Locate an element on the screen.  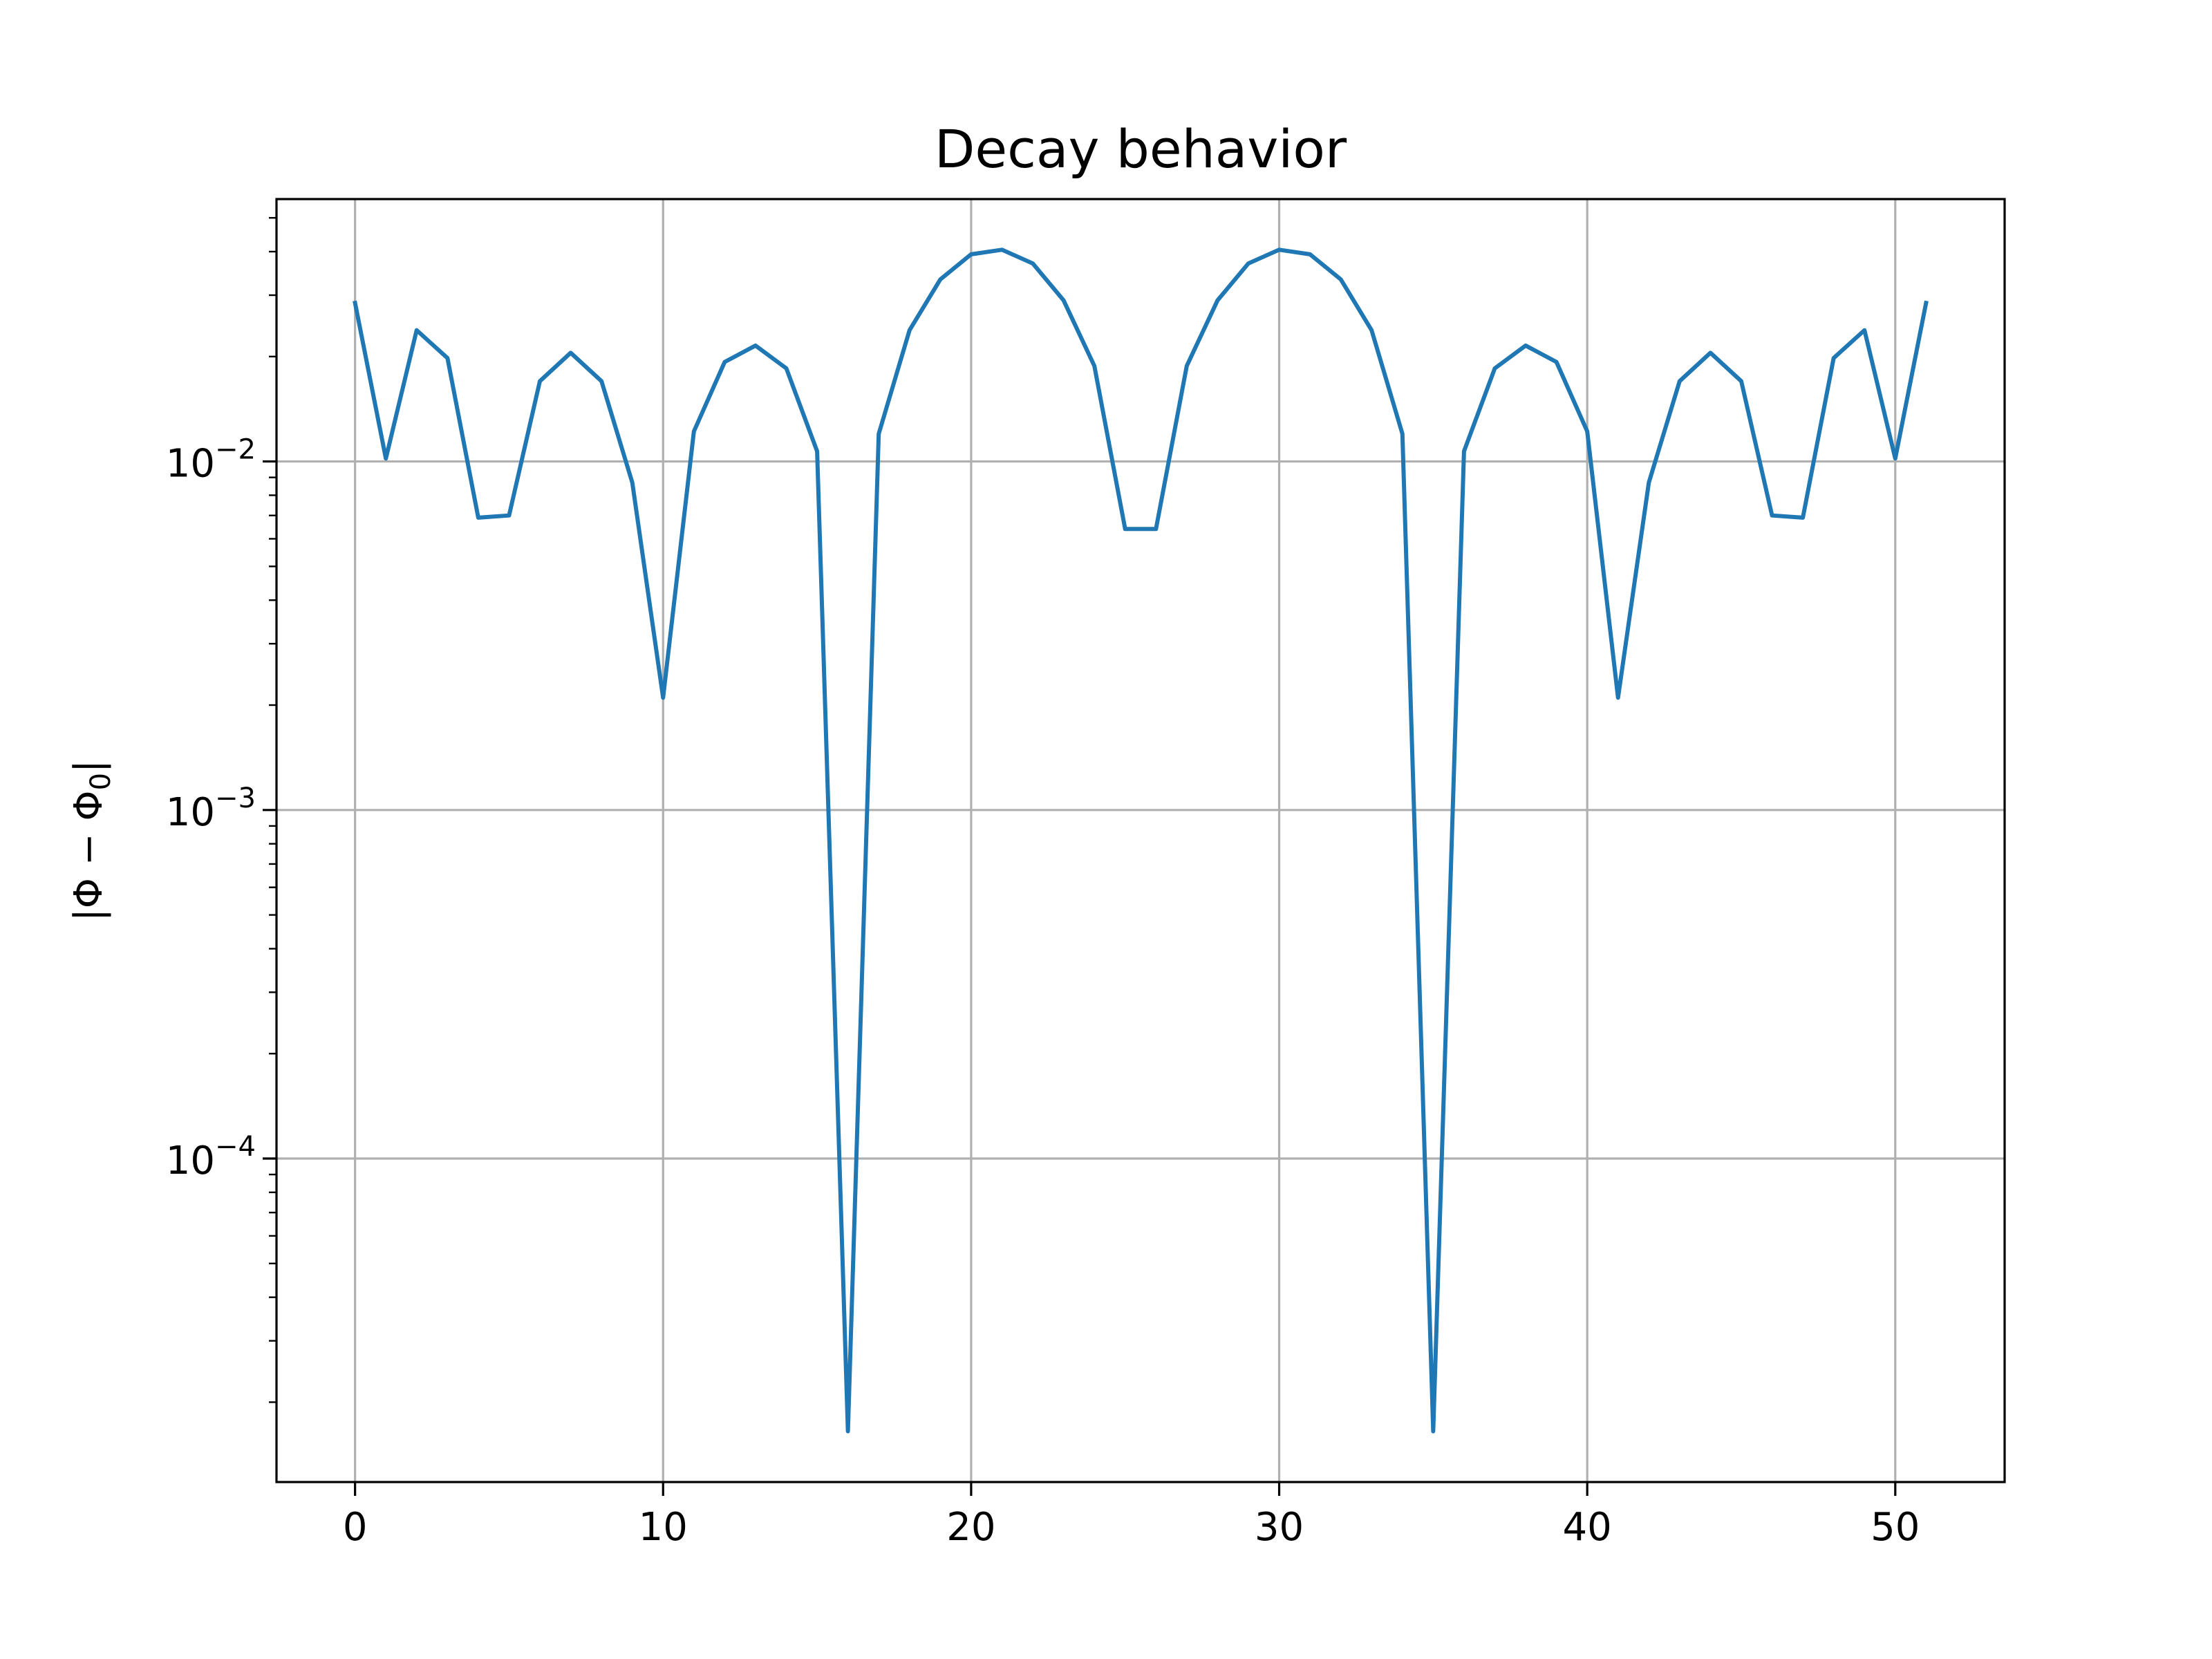
chart-title: Decay behavior is located at coordinates (1141, 149).